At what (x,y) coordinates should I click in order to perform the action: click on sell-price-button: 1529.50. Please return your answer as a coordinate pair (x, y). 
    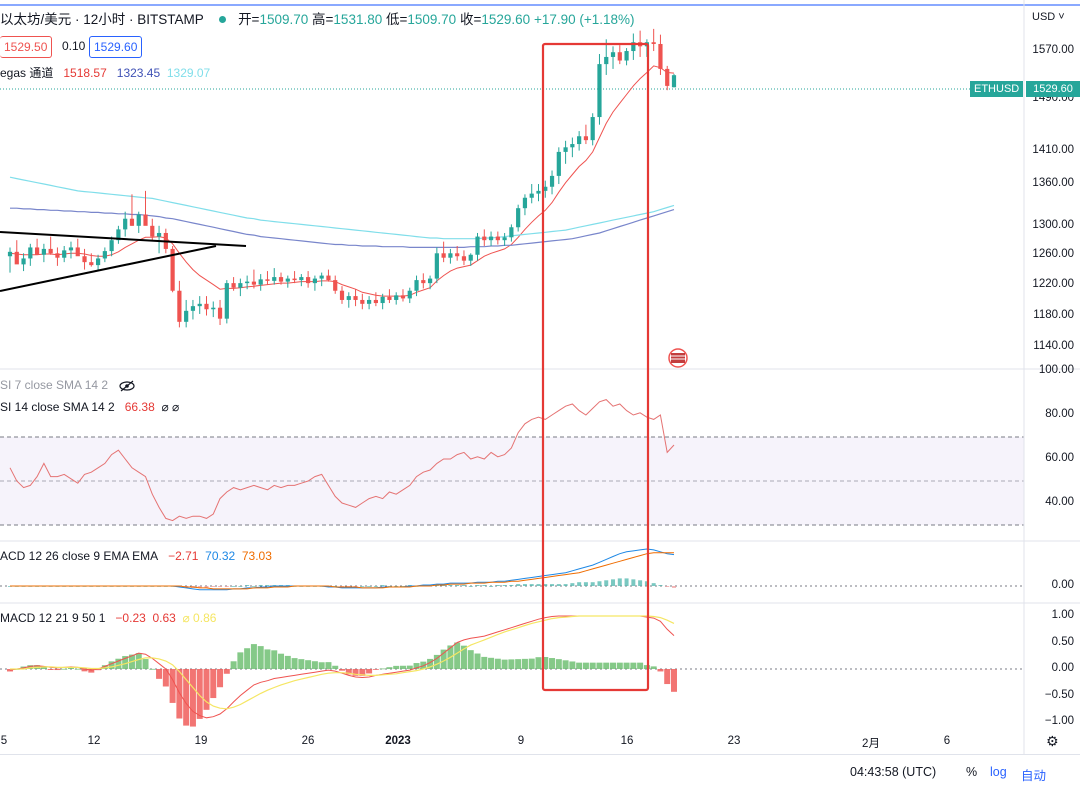
    Looking at the image, I should click on (26, 47).